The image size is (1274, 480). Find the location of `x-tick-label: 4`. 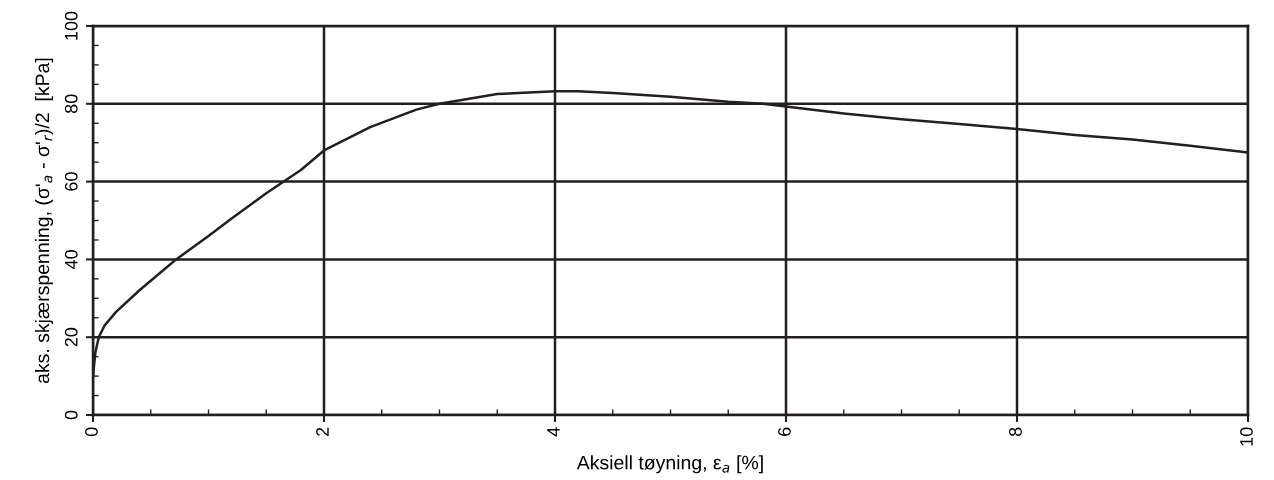

x-tick-label: 4 is located at coordinates (553, 432).